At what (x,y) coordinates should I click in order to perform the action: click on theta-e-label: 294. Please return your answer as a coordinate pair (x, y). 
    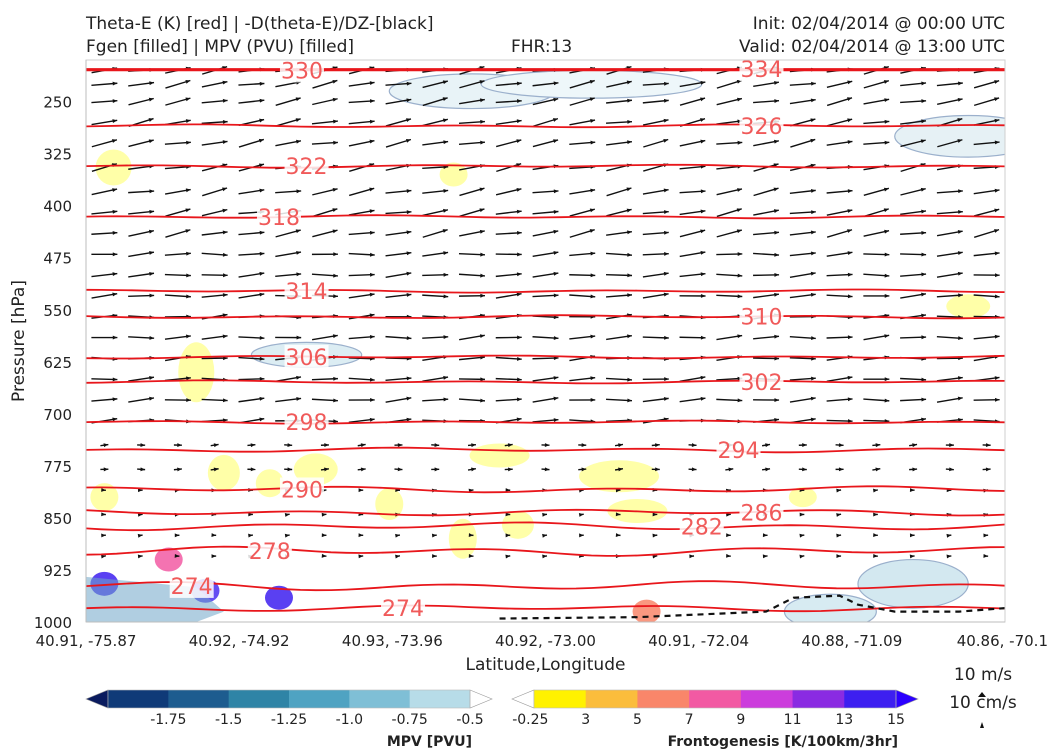
    Looking at the image, I should click on (738, 451).